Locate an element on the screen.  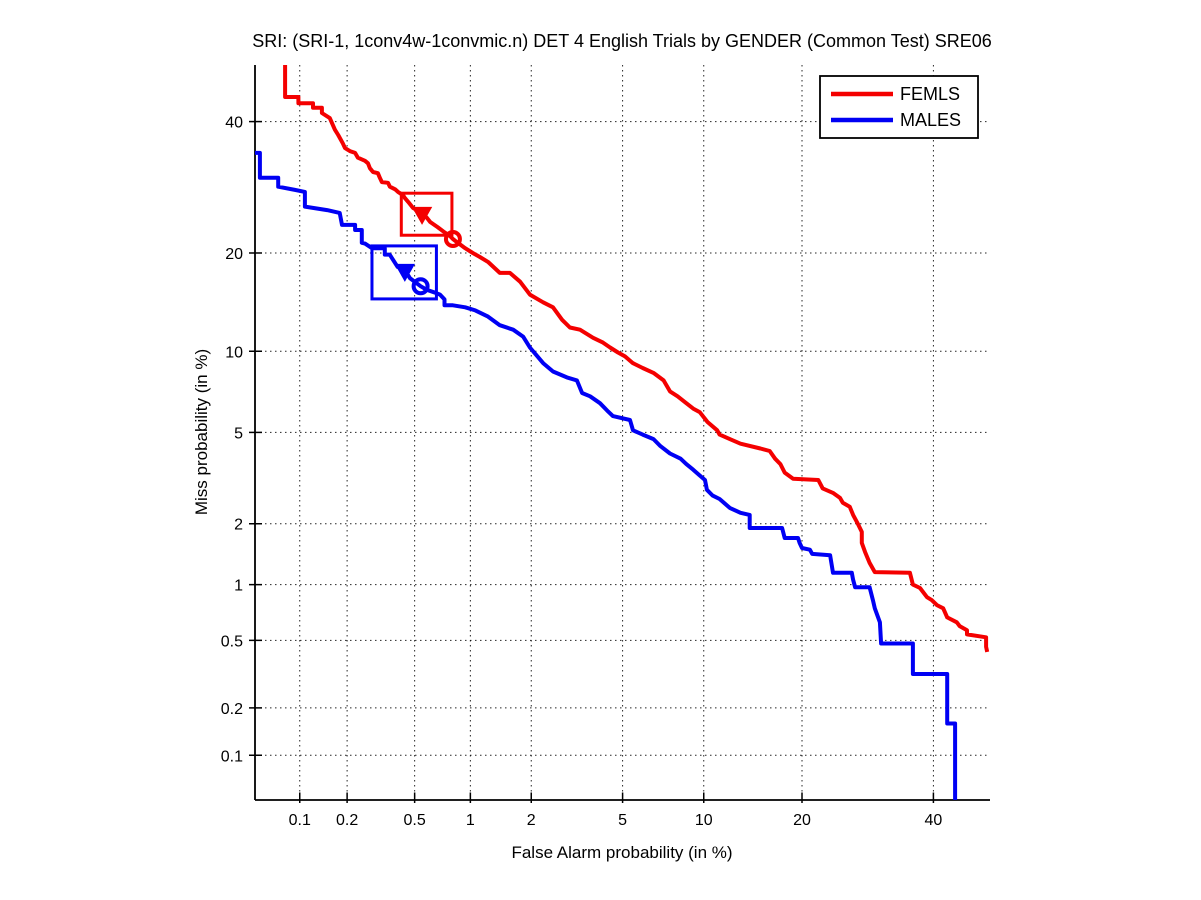
legend-femls-label: FEMLS is located at coordinates (930, 94).